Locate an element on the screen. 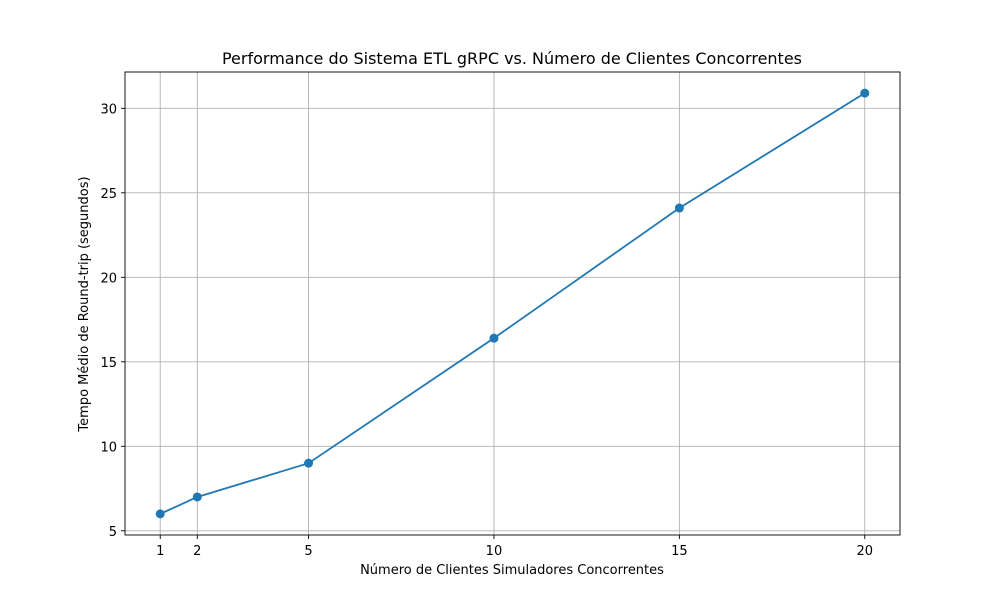 This screenshot has height=600, width=1000. y-tick-label: 10 is located at coordinates (108, 447).